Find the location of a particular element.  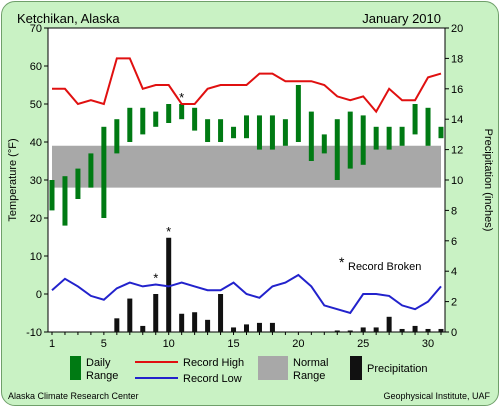

y-right-tick-label: 8 is located at coordinates (454, 211).